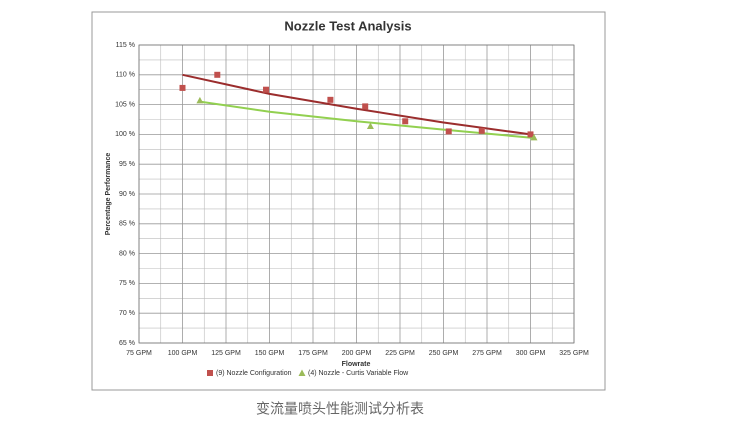 The image size is (733, 425). Describe the element at coordinates (347, 25) in the screenshot. I see `chart-title: Nozzle Test Analysis` at that location.